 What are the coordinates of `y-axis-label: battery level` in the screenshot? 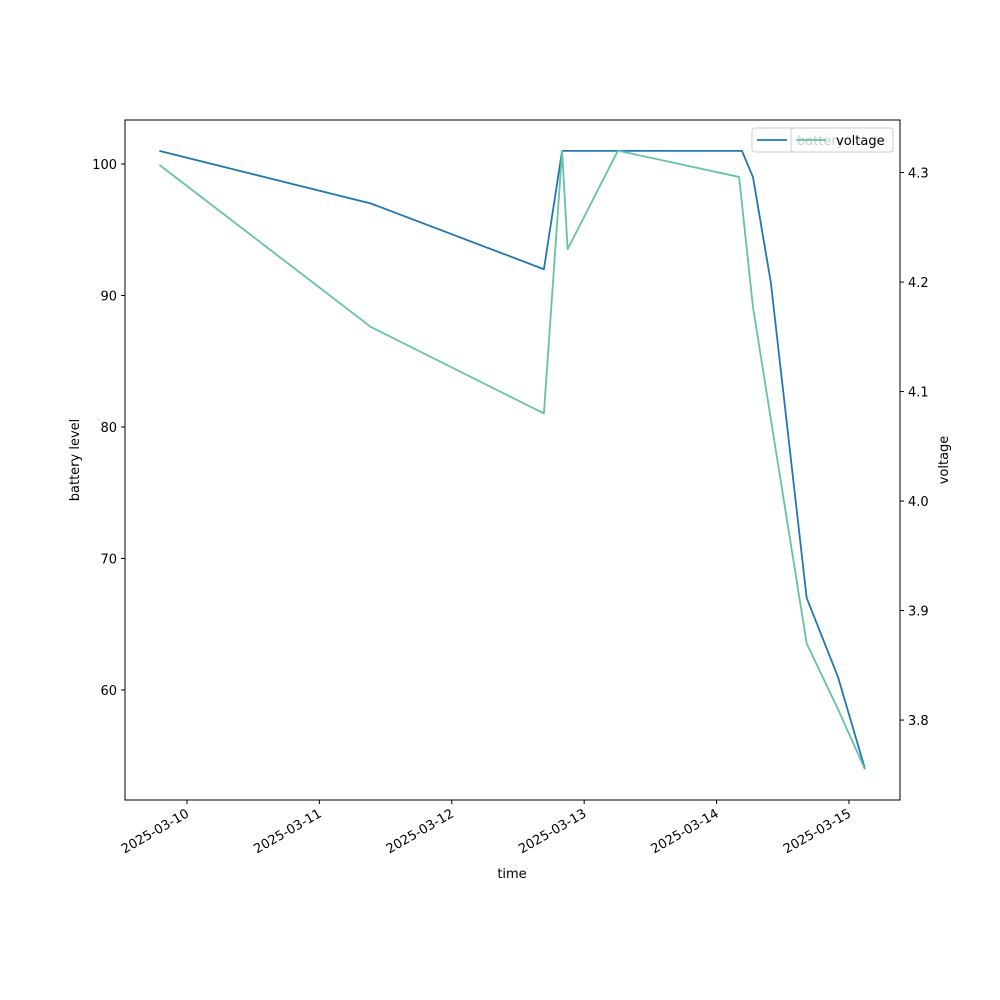 It's located at (75, 460).